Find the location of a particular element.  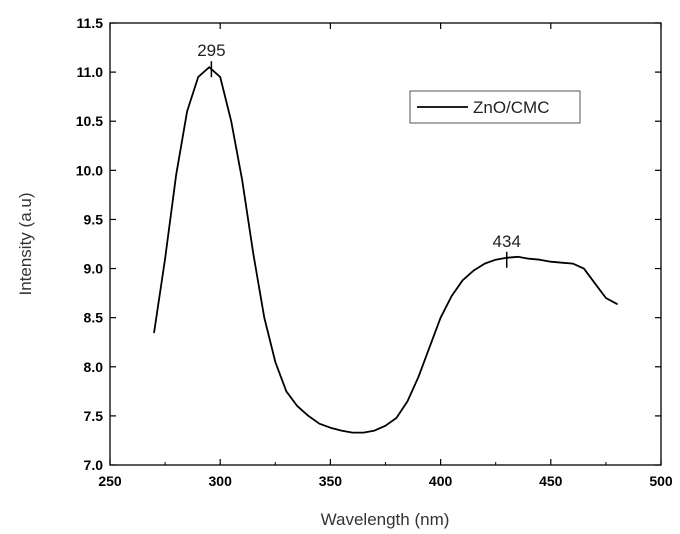

y-axis-tick-labels: 7.0 7.5 8.0 8.5 9.0 9.5 10.0 10.5 11.0 11.5 is located at coordinates (89, 244).